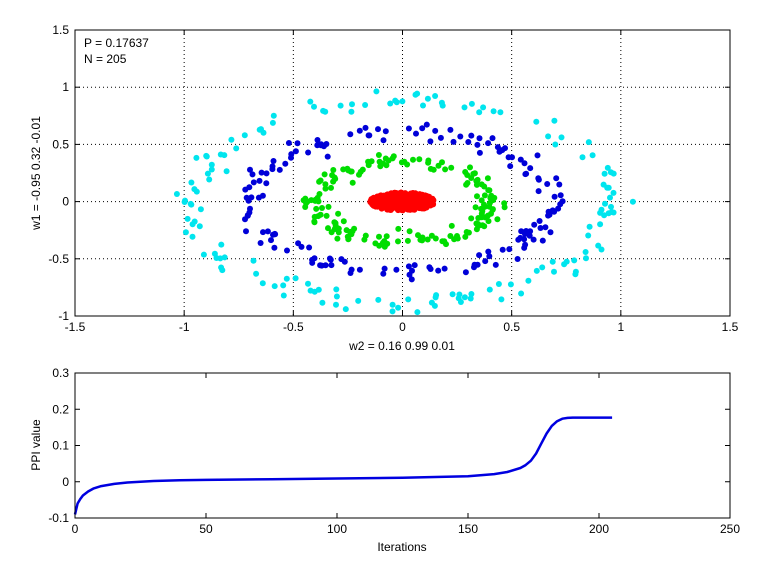  What do you see at coordinates (60, 30) in the screenshot?
I see `y-tick-label: 1.5` at bounding box center [60, 30].